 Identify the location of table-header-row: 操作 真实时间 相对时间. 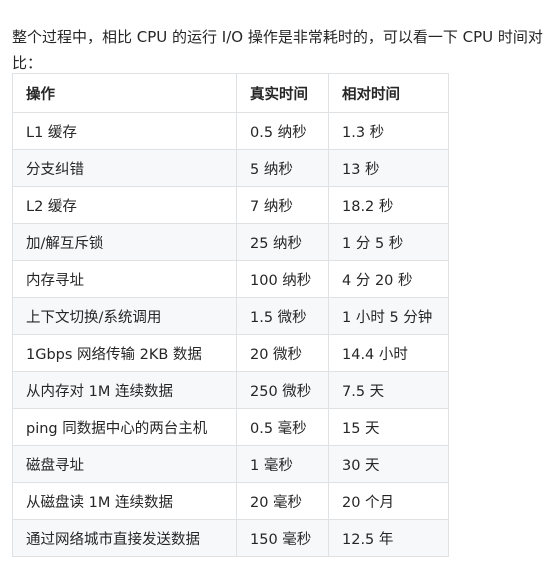
(230, 93).